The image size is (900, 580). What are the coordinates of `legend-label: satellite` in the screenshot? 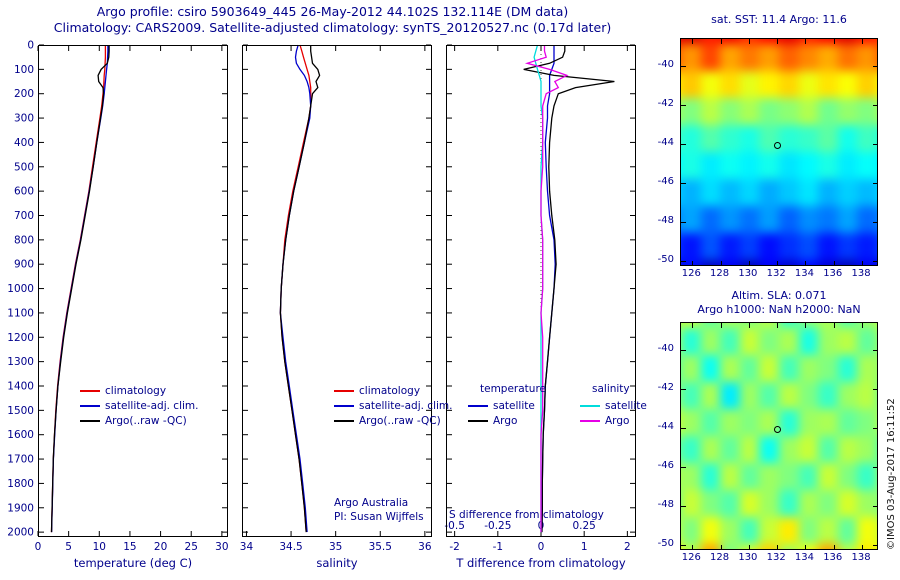 It's located at (626, 405).